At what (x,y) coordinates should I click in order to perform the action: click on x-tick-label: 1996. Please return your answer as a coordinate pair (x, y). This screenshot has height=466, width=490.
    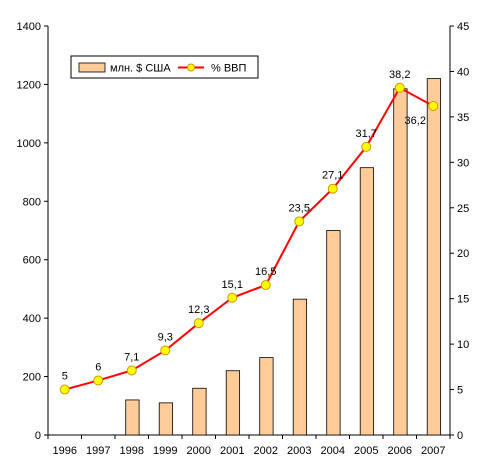
    Looking at the image, I should click on (65, 451).